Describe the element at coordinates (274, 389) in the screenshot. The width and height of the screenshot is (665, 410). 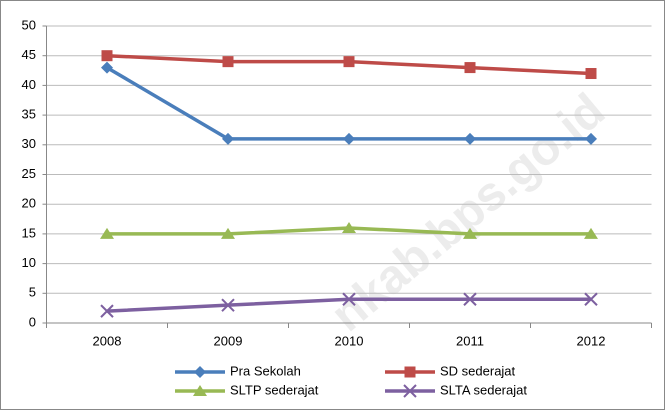
I see `legend-label: SLTP sederajat` at that location.